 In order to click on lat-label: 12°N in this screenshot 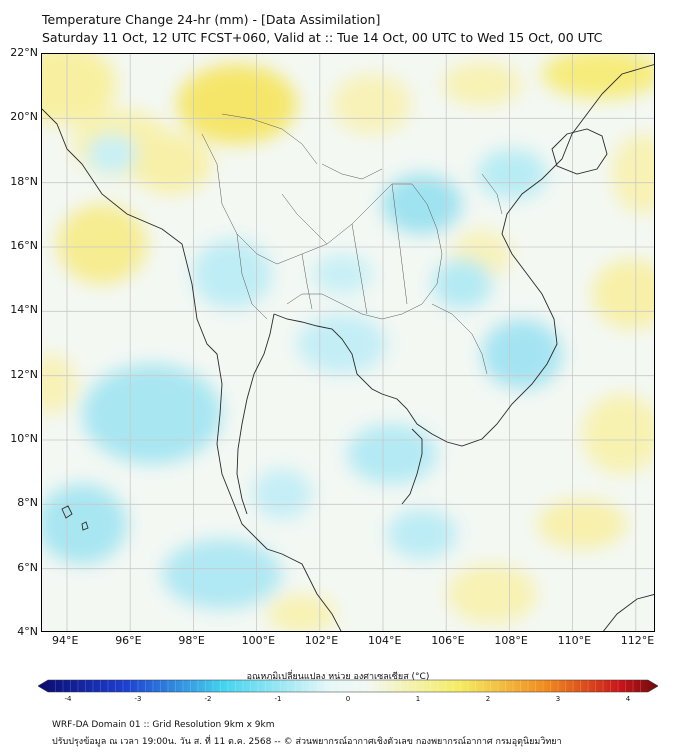, I will do `click(24, 374)`.